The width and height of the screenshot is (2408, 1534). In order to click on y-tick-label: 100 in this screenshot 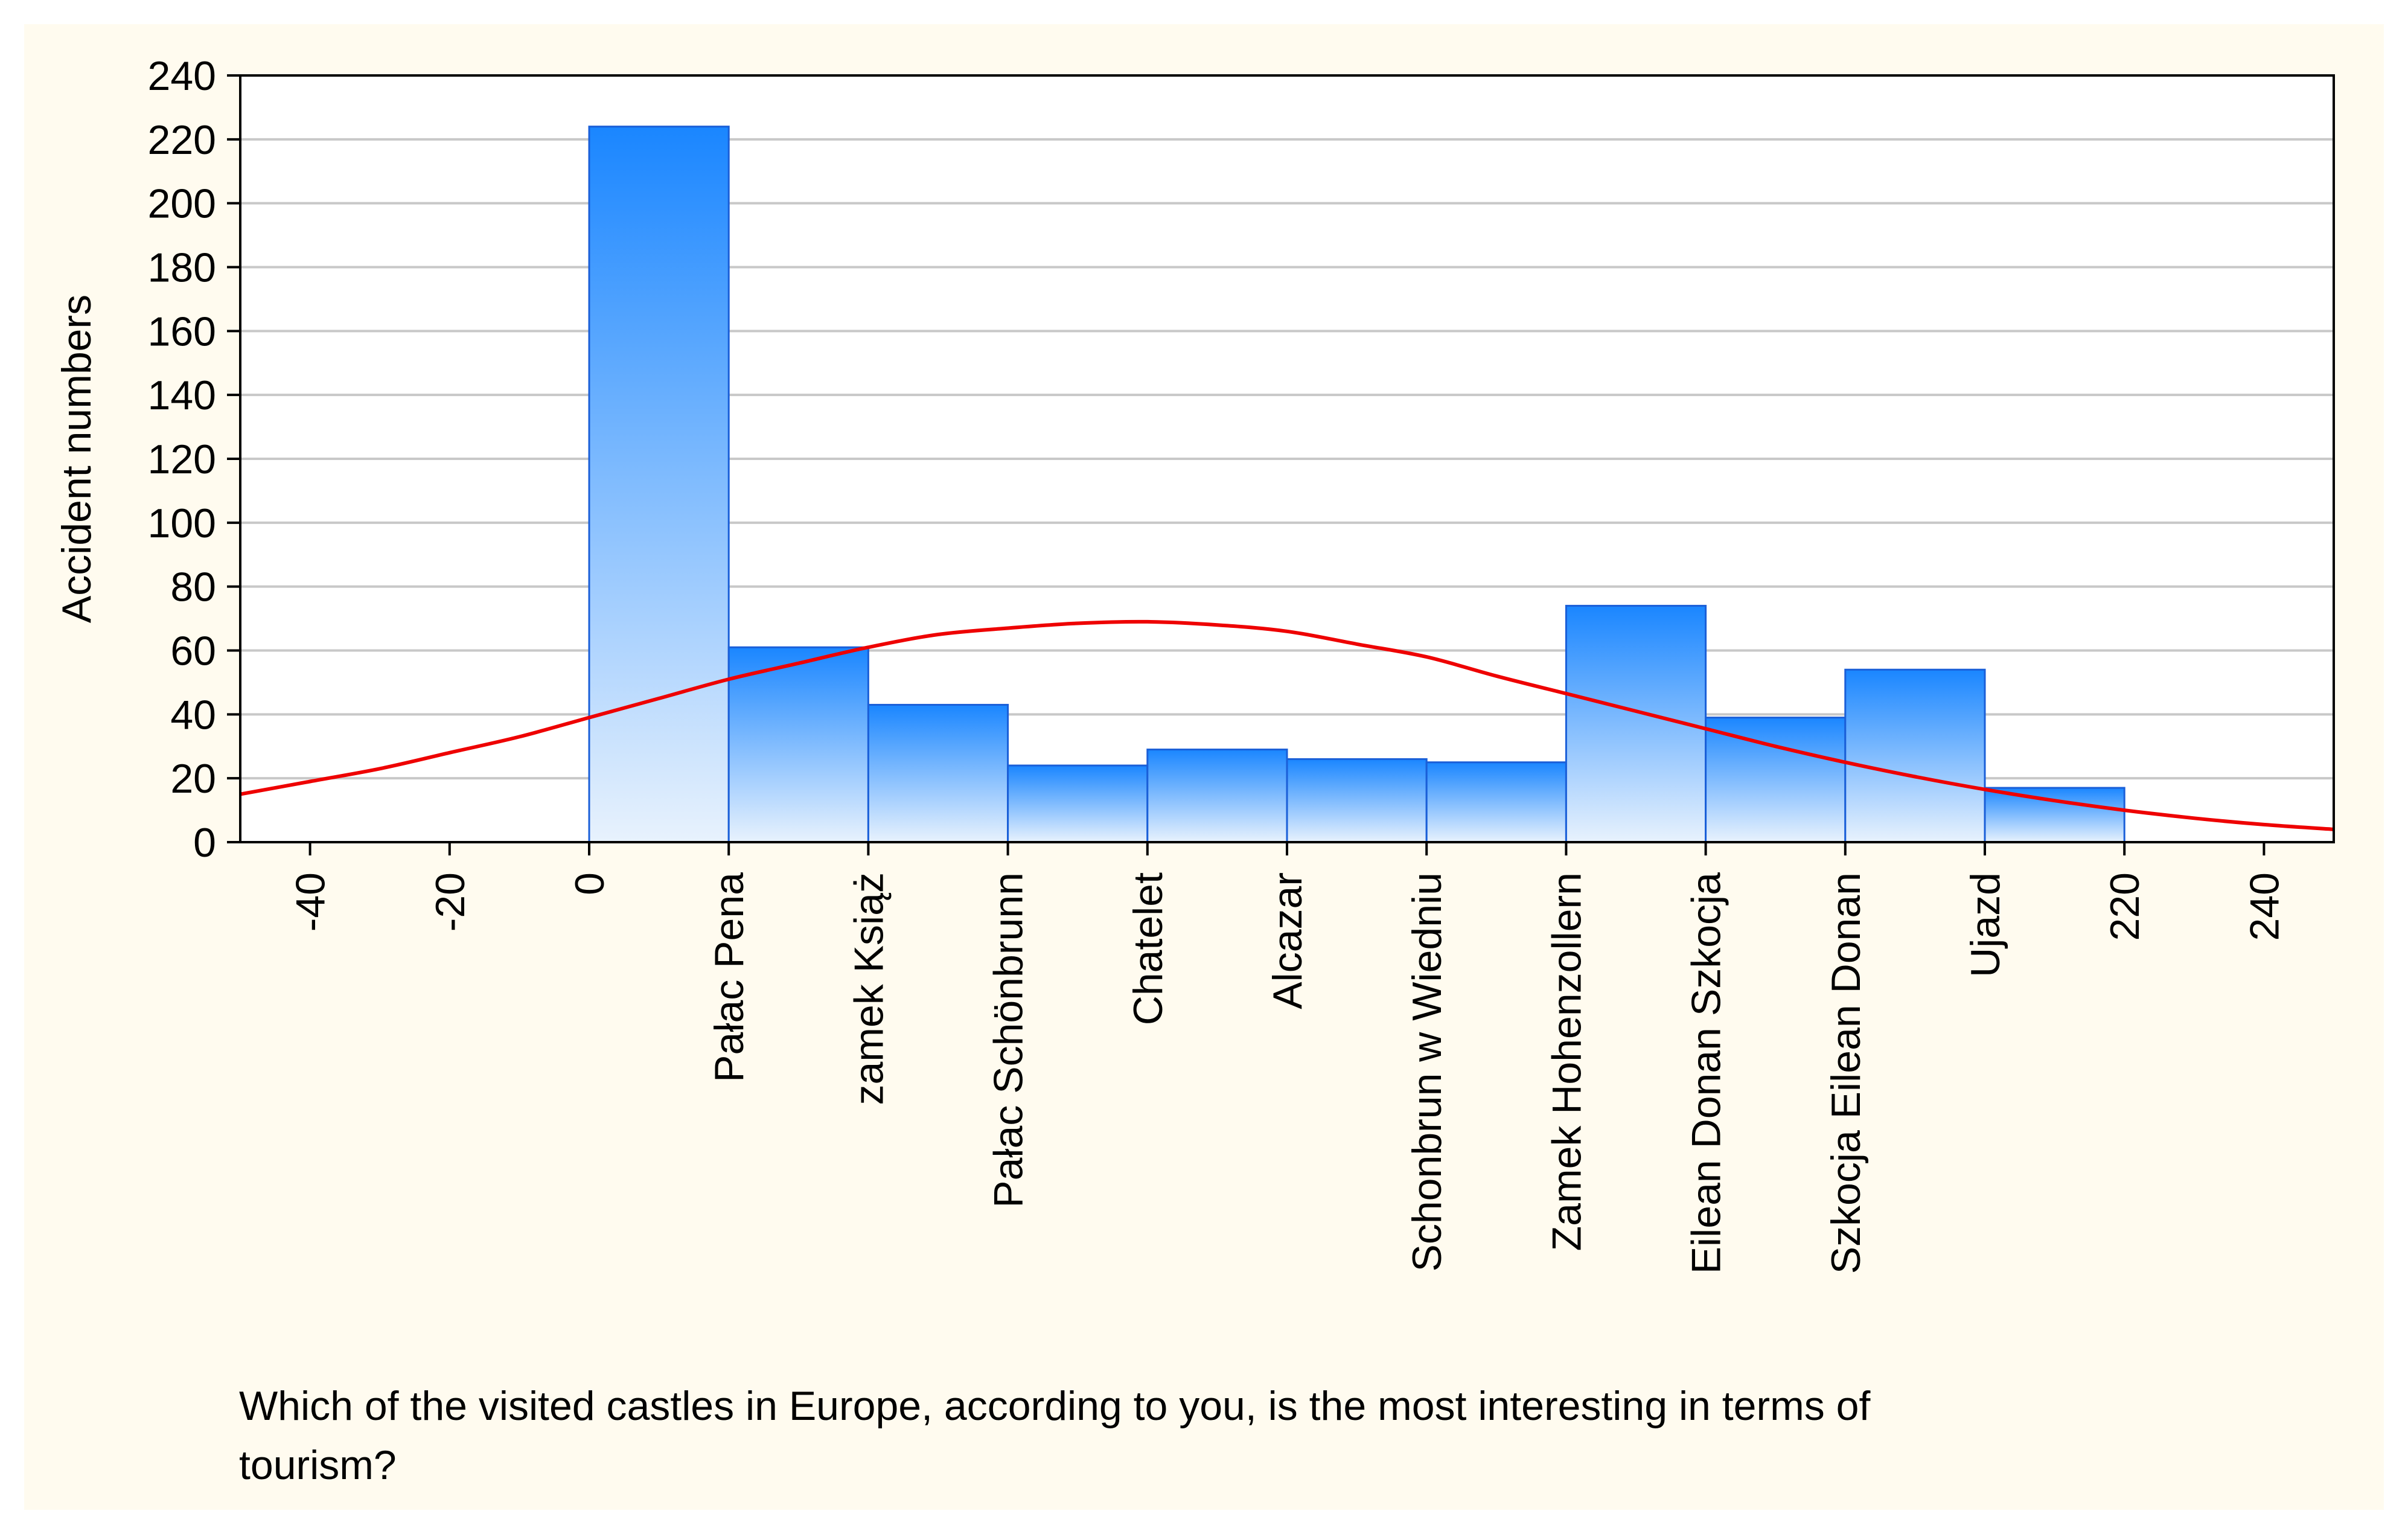, I will do `click(182, 523)`.